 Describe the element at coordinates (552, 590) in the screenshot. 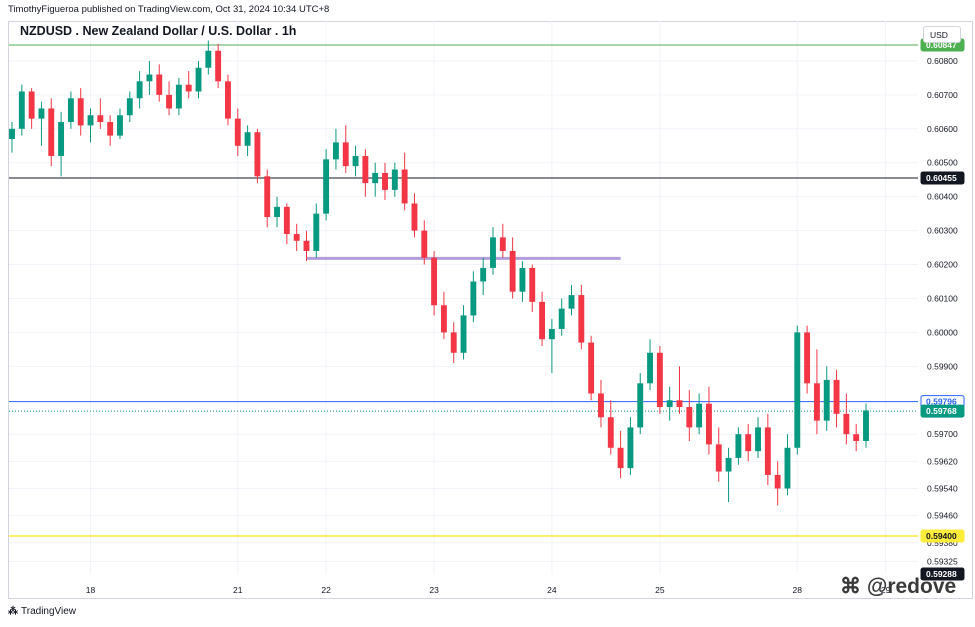

I see `x-tick-label: 24` at that location.